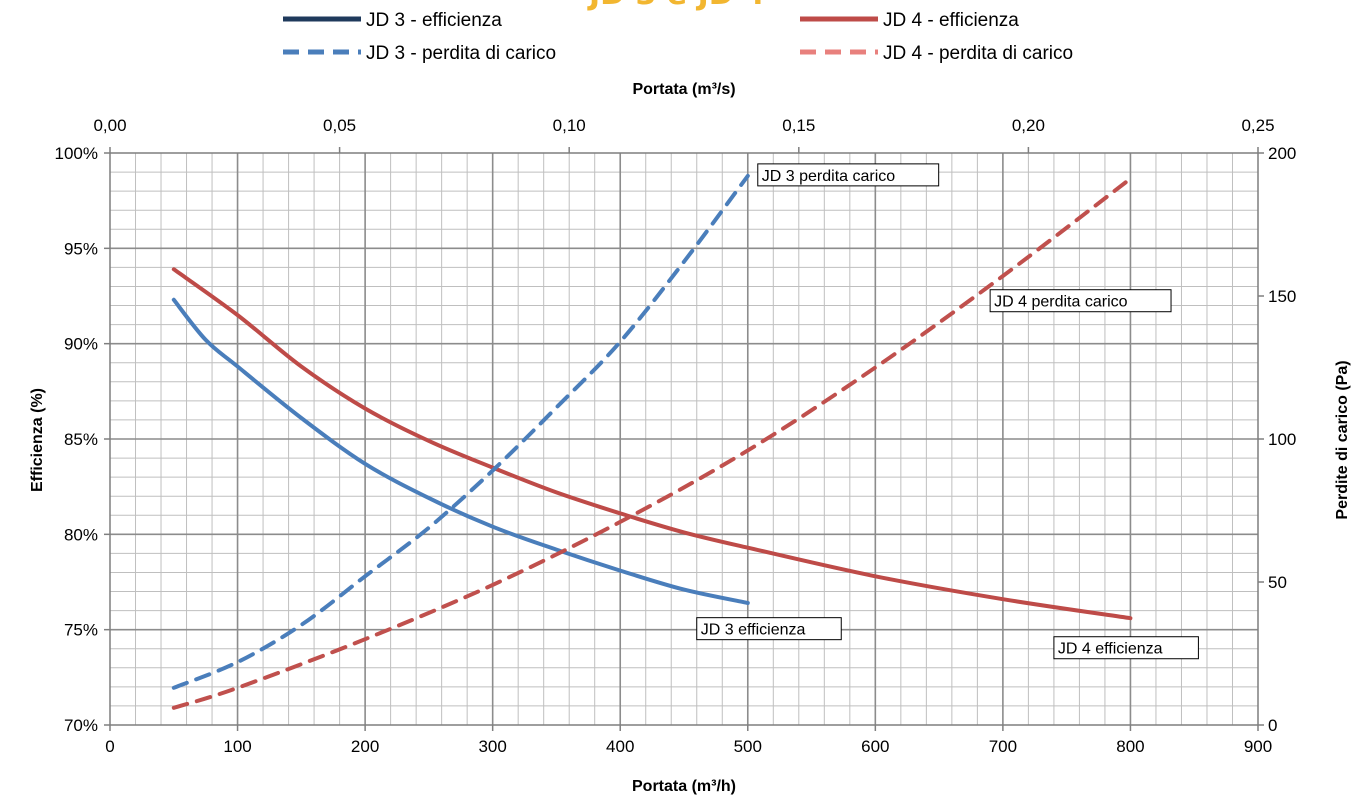  I want to click on y-right-tick-label: 50, so click(1277, 582).